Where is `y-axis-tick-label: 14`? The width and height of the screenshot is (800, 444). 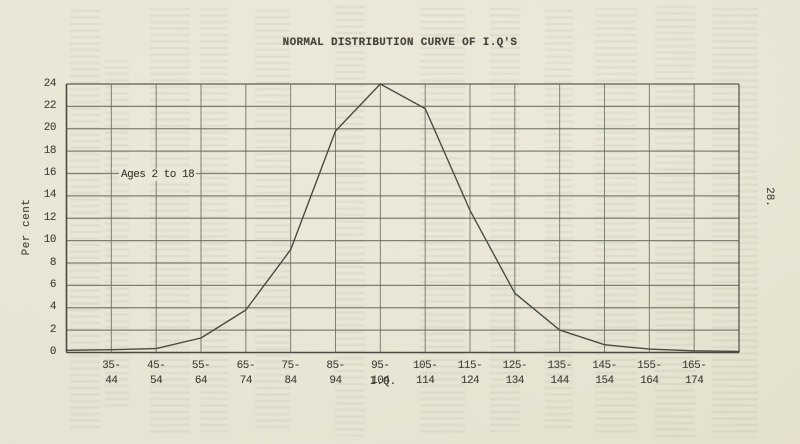
y-axis-tick-label: 14 is located at coordinates (50, 195).